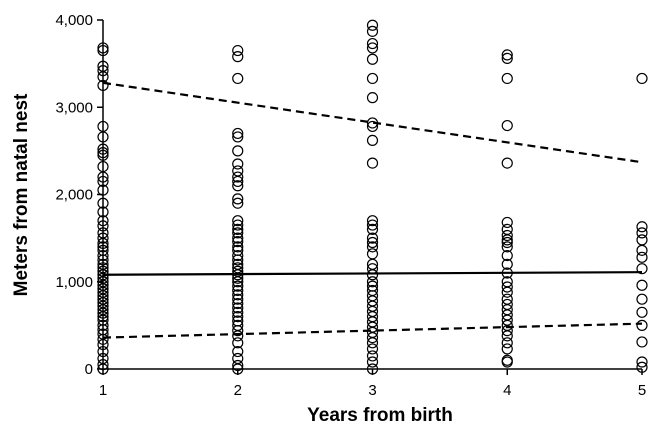  Describe the element at coordinates (74, 195) in the screenshot. I see `y-tick-label: 2,000` at that location.